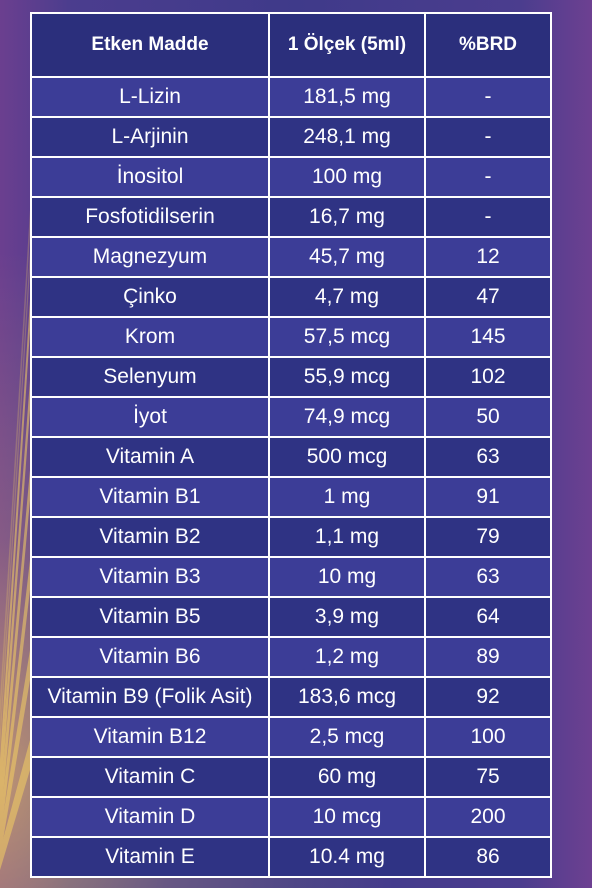 This screenshot has height=888, width=592. I want to click on ingredient-cell: Vitamin B1, so click(150, 497).